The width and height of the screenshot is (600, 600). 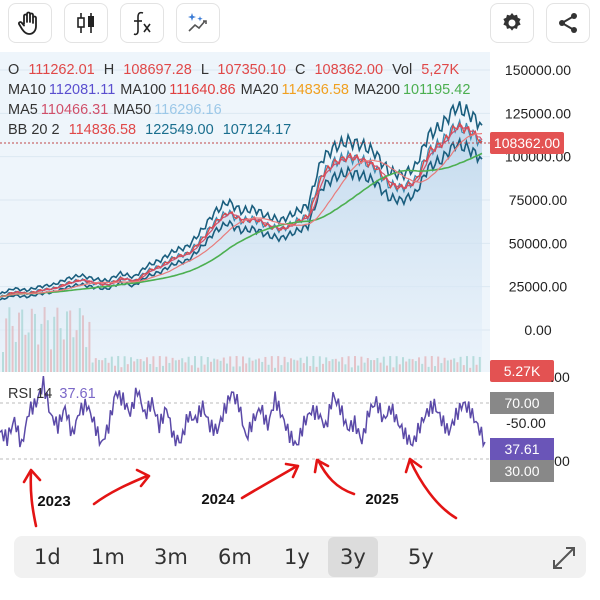 I want to click on volume-badge: 5.27K, so click(x=522, y=371).